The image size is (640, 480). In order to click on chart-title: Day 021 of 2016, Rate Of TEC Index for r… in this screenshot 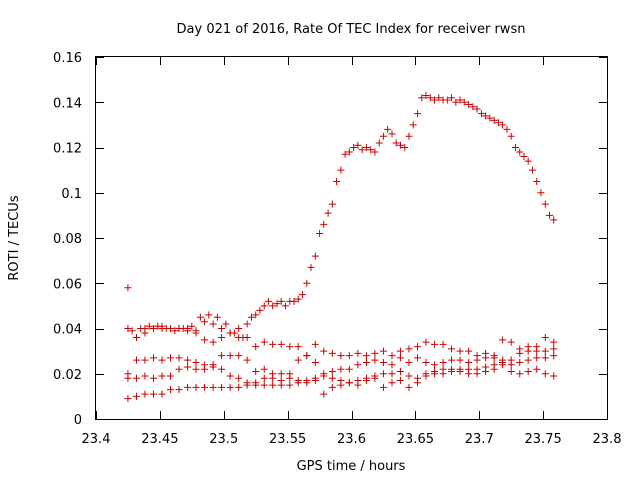, I will do `click(351, 29)`.